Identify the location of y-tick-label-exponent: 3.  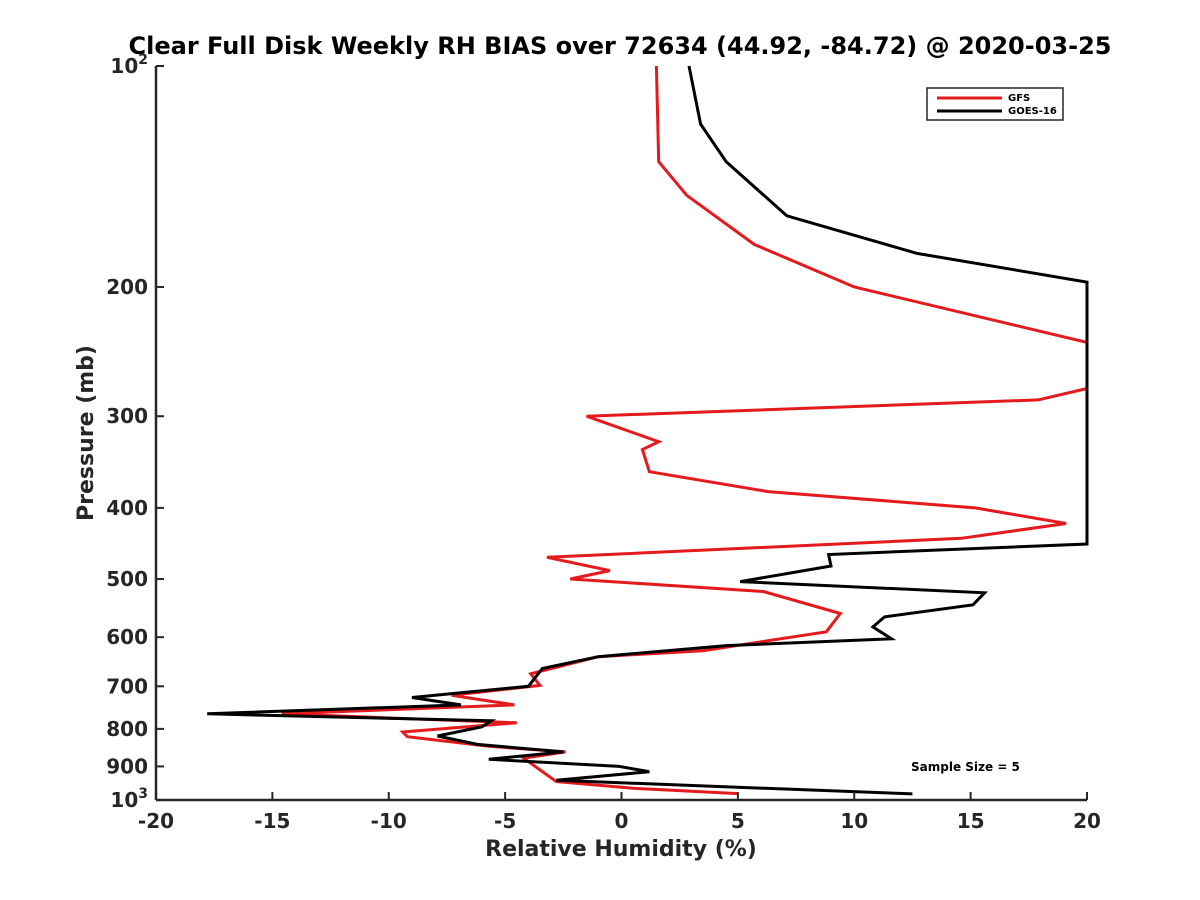
(143, 794).